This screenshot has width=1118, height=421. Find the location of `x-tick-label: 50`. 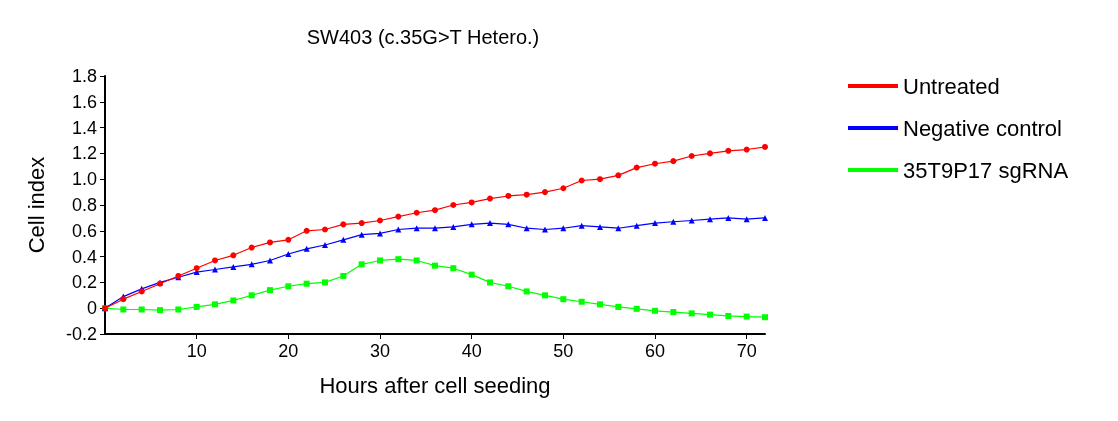

x-tick-label: 50 is located at coordinates (563, 351).